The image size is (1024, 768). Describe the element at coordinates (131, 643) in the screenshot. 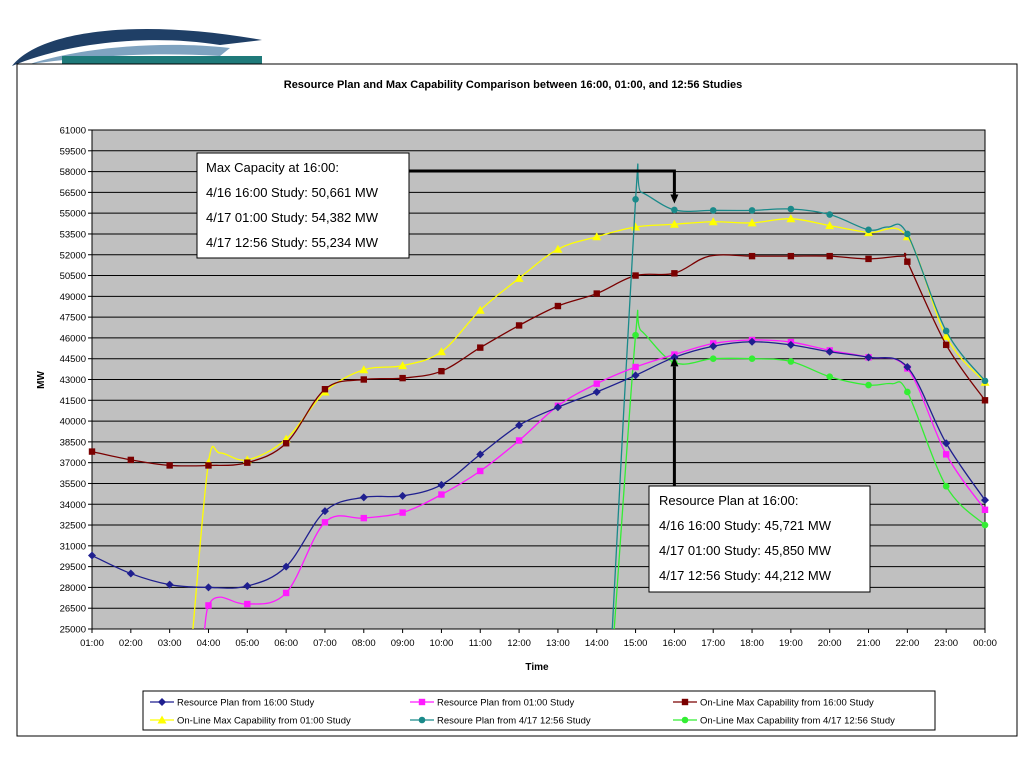

I see `x-tick-label: 02:00` at that location.